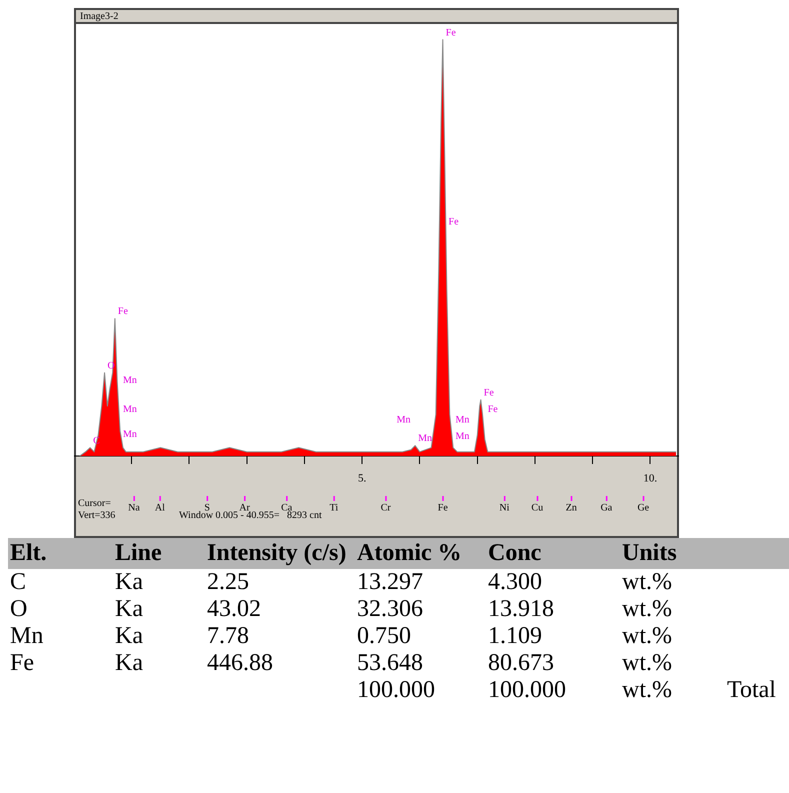  What do you see at coordinates (28, 553) in the screenshot?
I see `text: Elt.` at bounding box center [28, 553].